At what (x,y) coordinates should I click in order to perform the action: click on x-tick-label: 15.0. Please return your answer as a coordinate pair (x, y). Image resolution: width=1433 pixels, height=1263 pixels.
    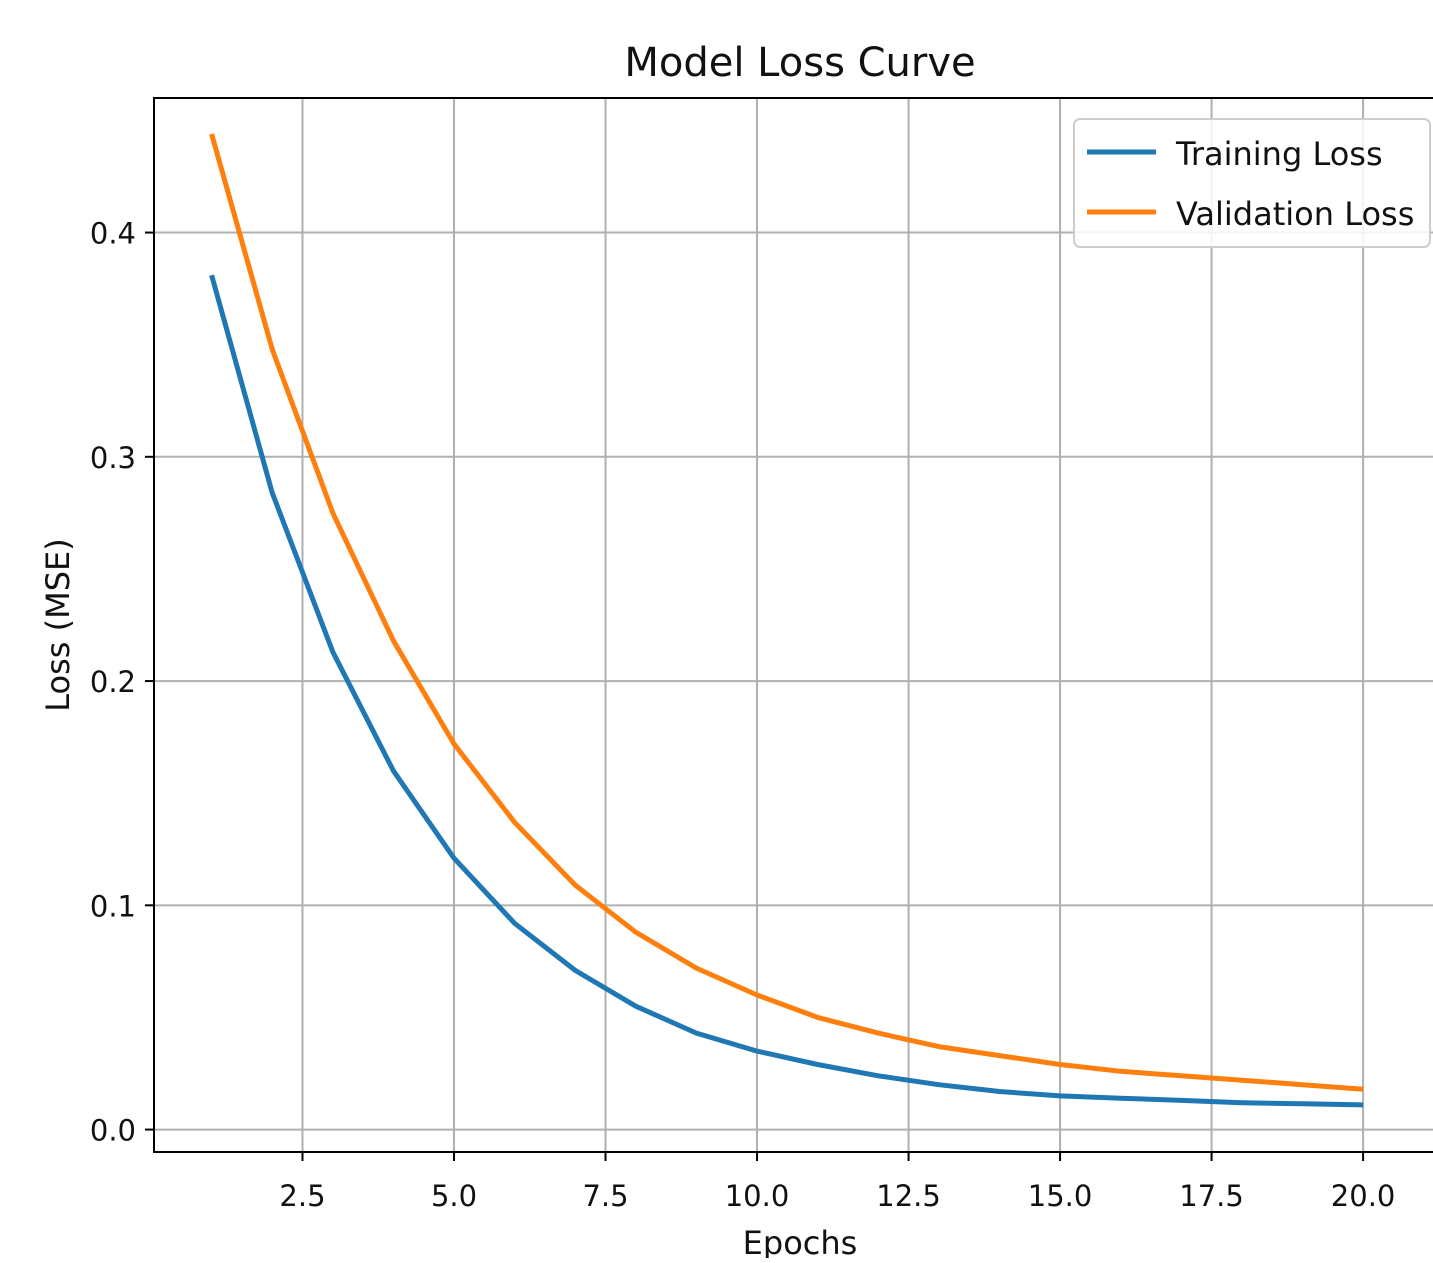
    Looking at the image, I should click on (1060, 1196).